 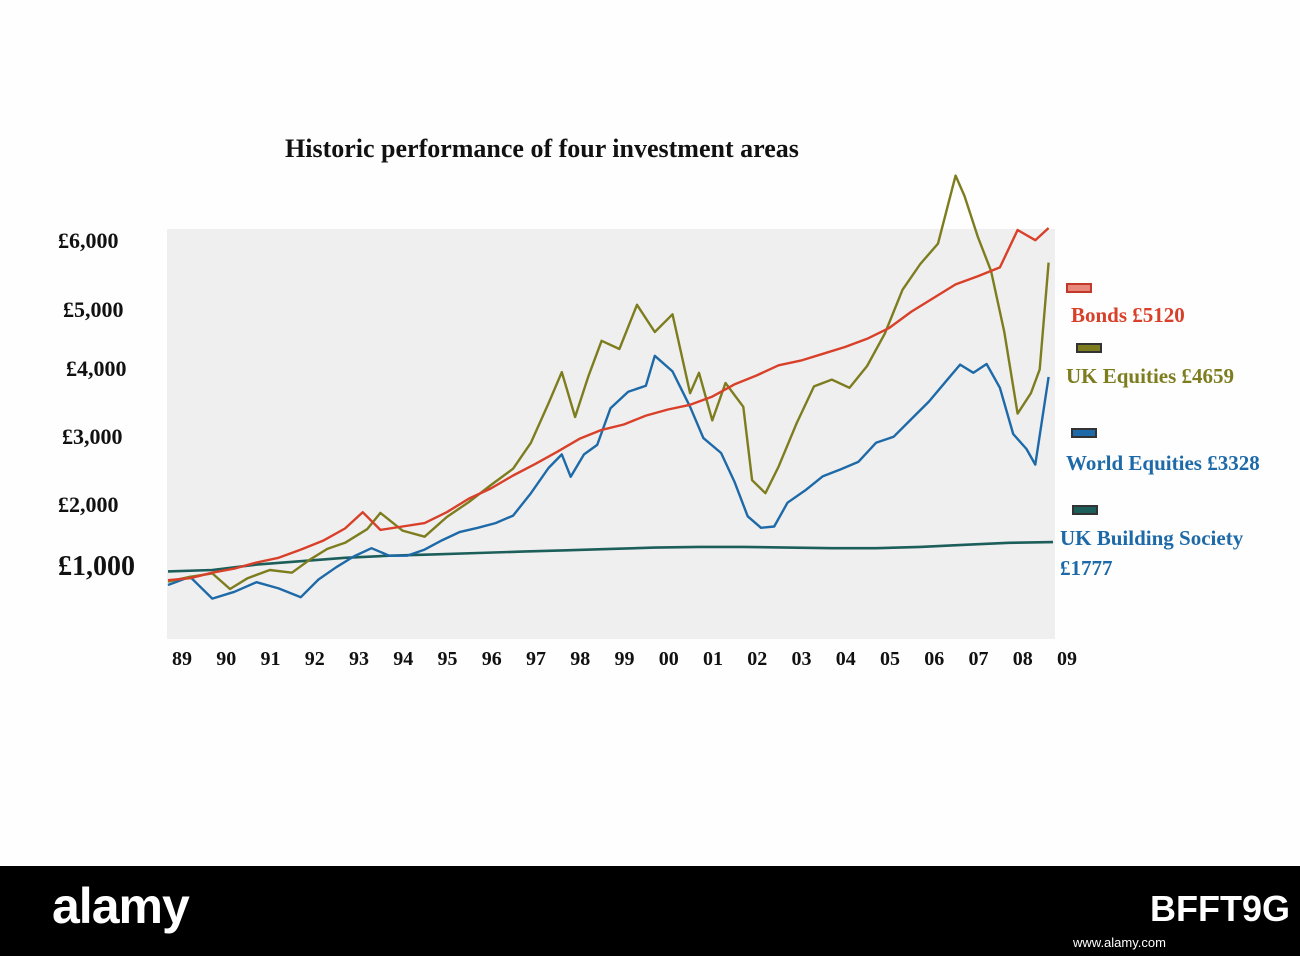 I want to click on x-tick-label: 03, so click(x=801, y=659).